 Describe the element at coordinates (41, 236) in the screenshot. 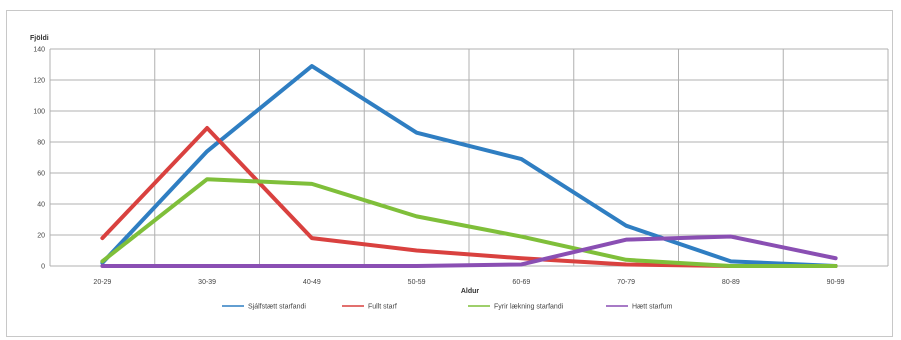

I see `y-tick-label: 20` at that location.